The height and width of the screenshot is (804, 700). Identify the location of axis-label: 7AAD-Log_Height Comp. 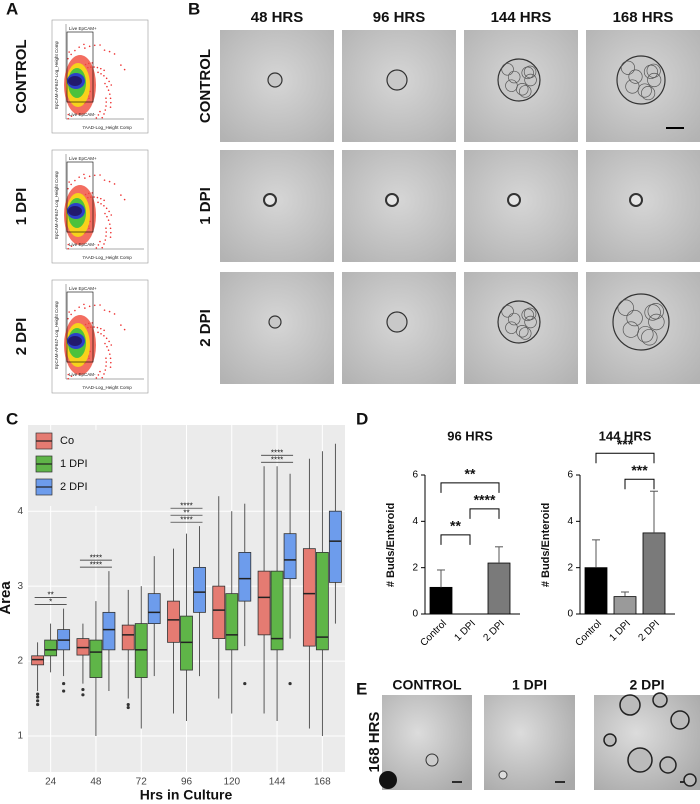
(107, 387).